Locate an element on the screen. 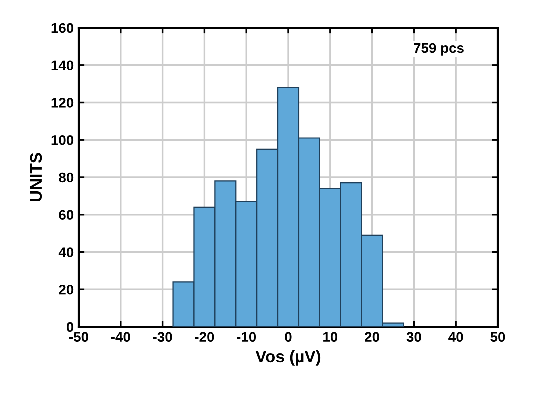 Image resolution: width=539 pixels, height=397 pixels. y-tick-label: 160 is located at coordinates (63, 28).